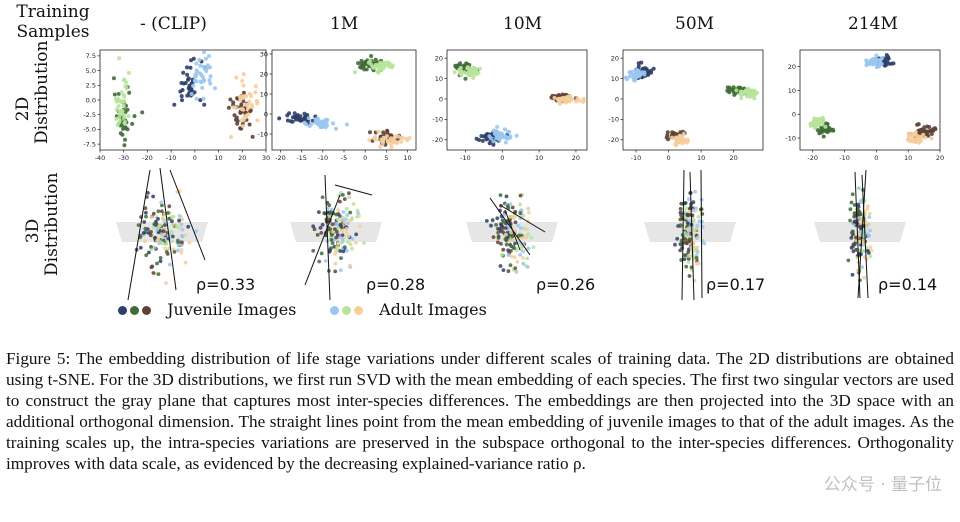 The height and width of the screenshot is (522, 960). What do you see at coordinates (873, 24) in the screenshot?
I see `column-title-214m: 214M` at bounding box center [873, 24].